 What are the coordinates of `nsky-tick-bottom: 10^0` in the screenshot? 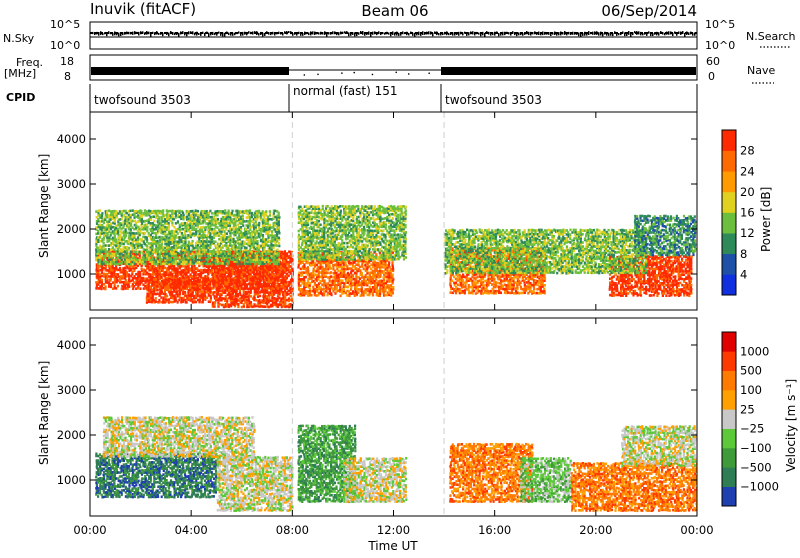 It's located at (65, 45).